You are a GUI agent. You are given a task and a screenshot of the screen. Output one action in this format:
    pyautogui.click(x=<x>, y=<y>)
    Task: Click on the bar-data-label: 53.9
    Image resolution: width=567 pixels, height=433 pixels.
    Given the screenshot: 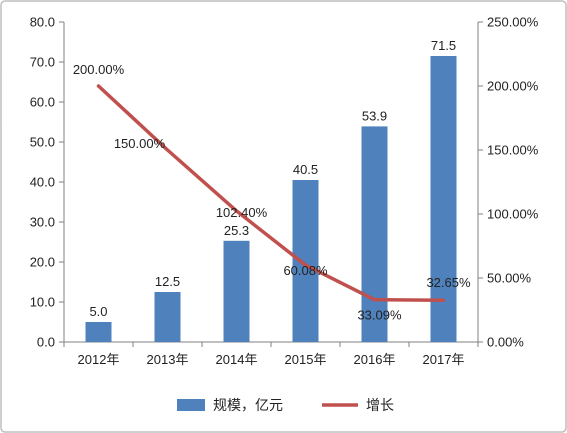 What is the action you would take?
    pyautogui.click(x=374, y=115)
    